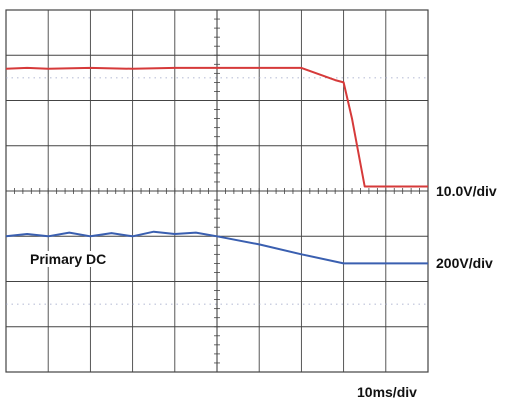 This screenshot has height=403, width=517. What do you see at coordinates (466, 191) in the screenshot?
I see `channel1-scale-label: 10.0V/div` at bounding box center [466, 191].